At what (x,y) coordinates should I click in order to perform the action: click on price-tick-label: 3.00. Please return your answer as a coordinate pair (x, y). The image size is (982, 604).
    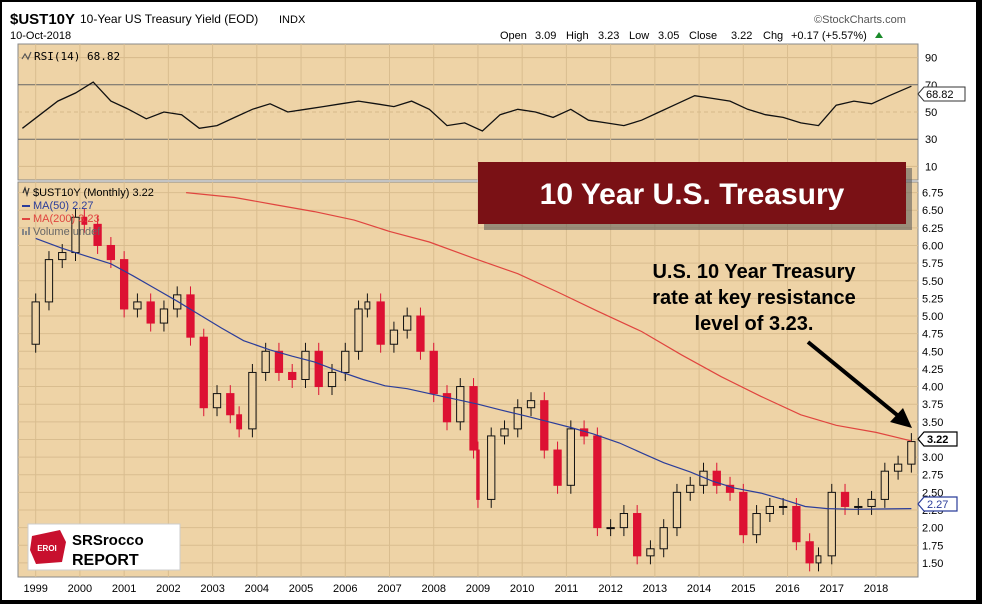
    Looking at the image, I should click on (932, 458).